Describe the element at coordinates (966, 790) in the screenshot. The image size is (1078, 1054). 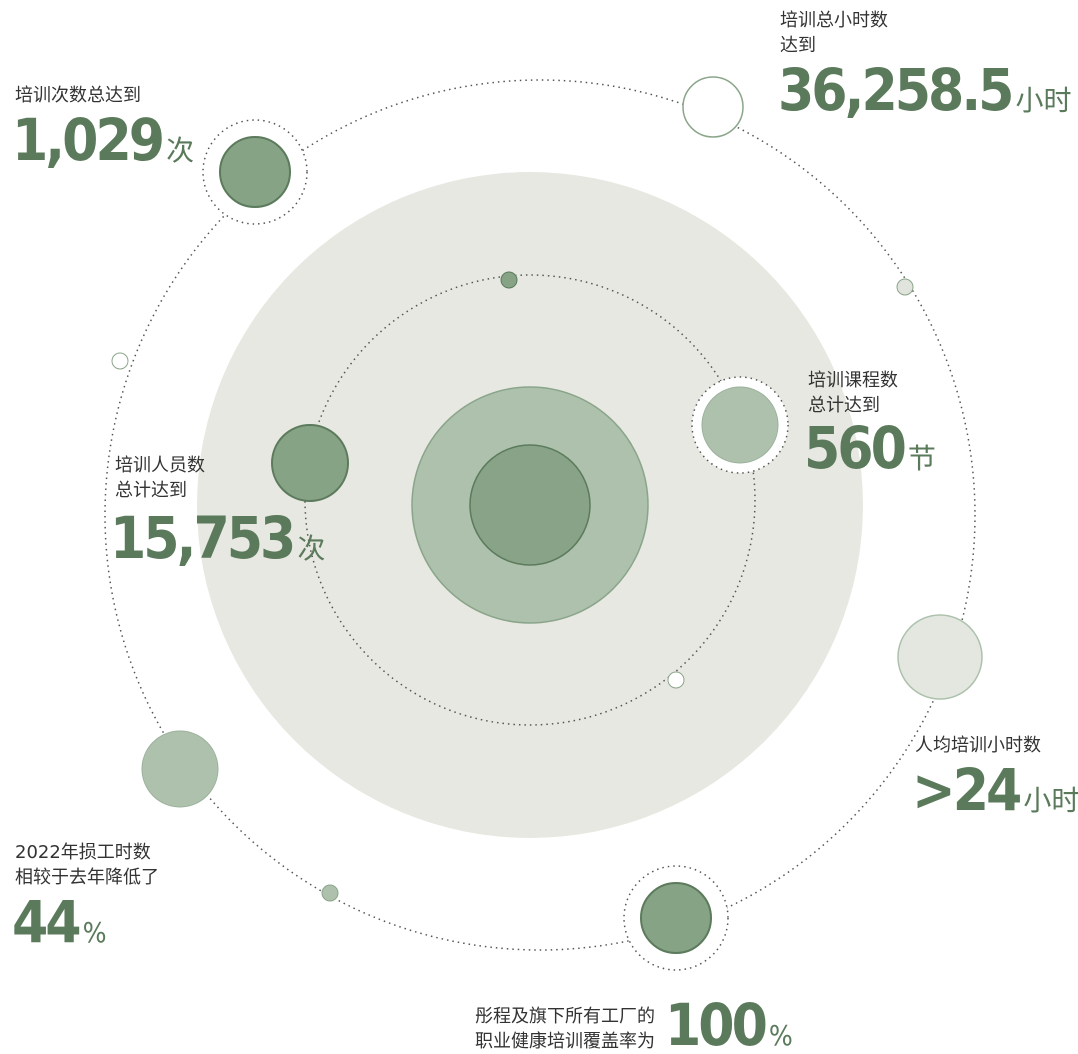
I see `stat-value: >24` at that location.